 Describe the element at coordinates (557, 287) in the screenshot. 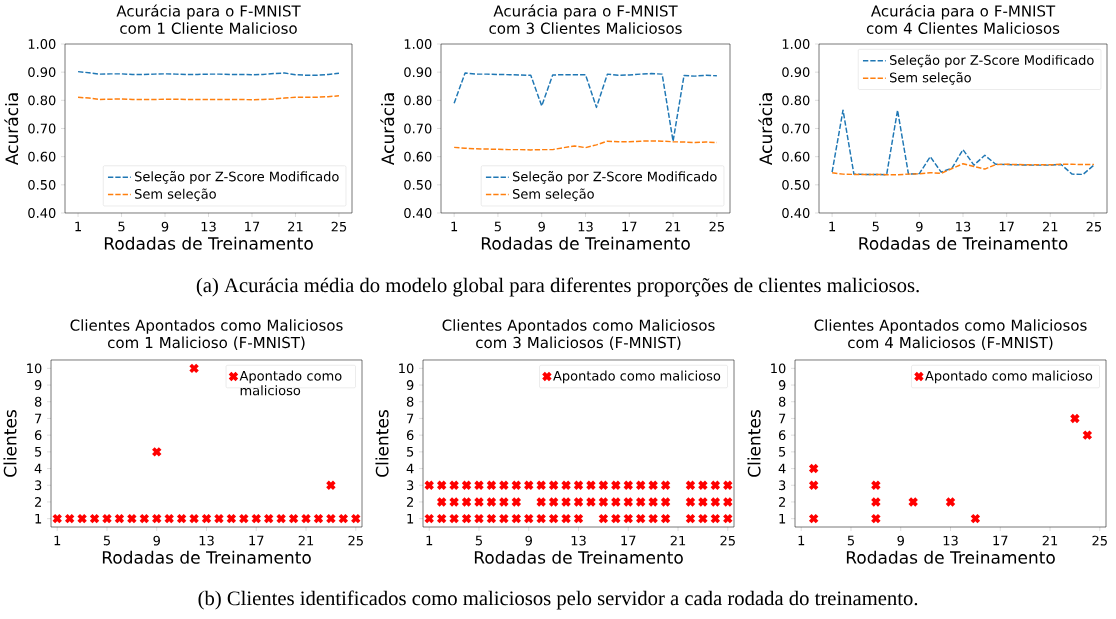

I see `text: (a) Acurácia média do modelo global para diferentes proporções de clientes maliciosos.` at that location.